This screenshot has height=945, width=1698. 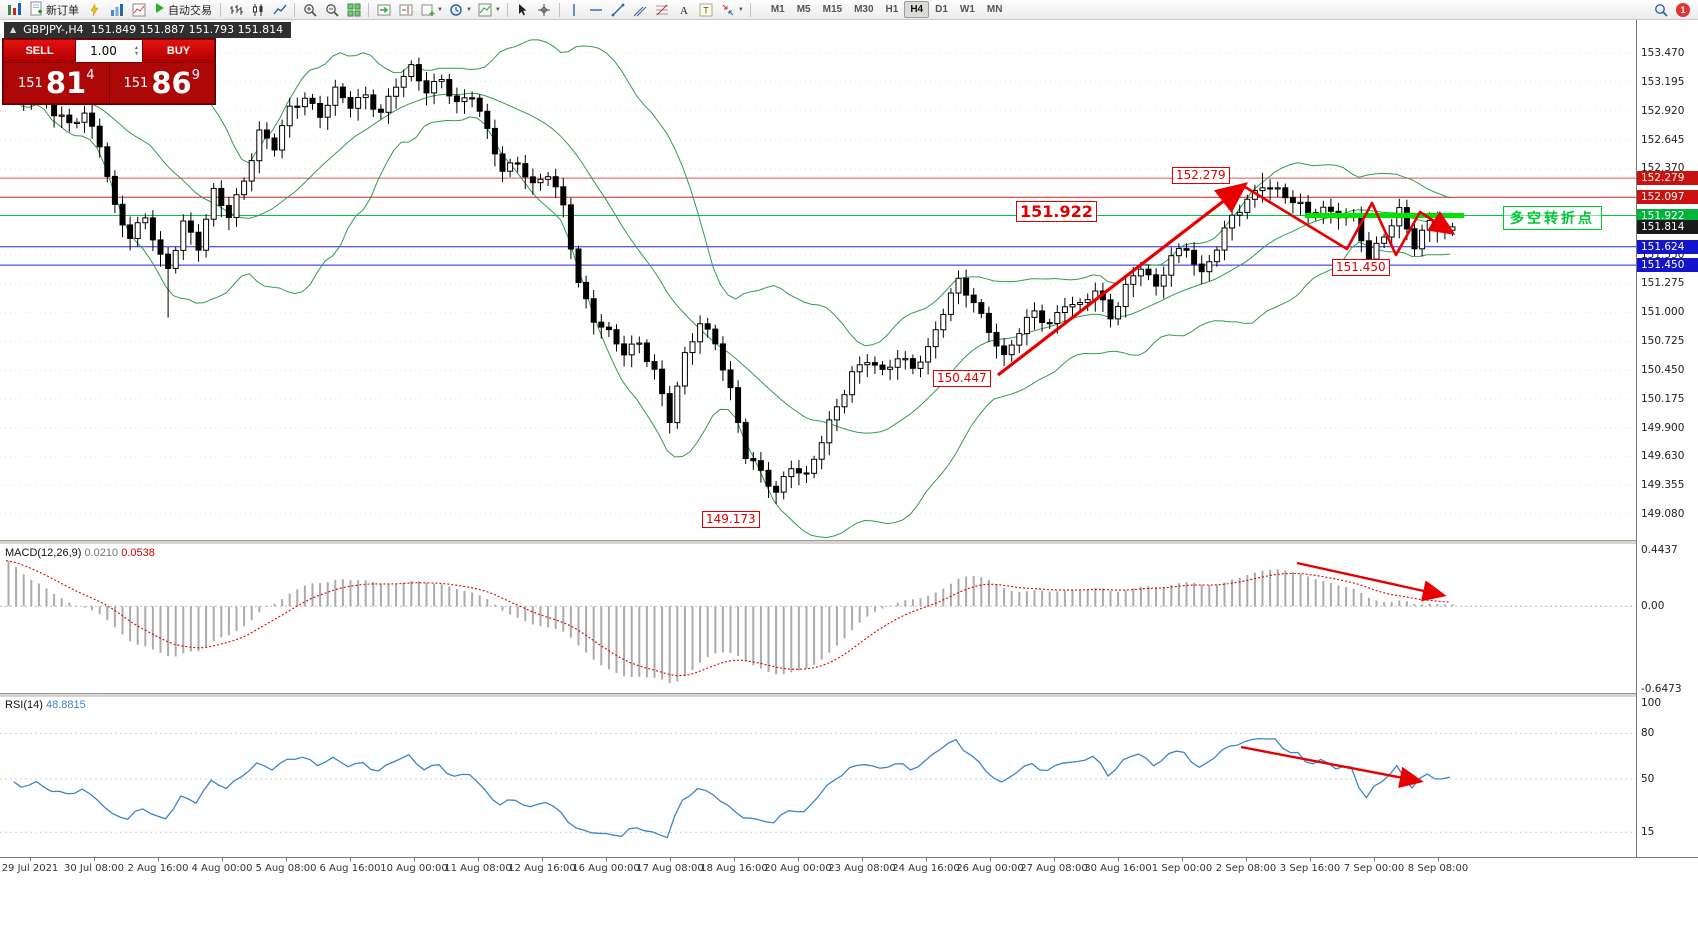 What do you see at coordinates (331, 9) in the screenshot?
I see `zoom-out-icon` at bounding box center [331, 9].